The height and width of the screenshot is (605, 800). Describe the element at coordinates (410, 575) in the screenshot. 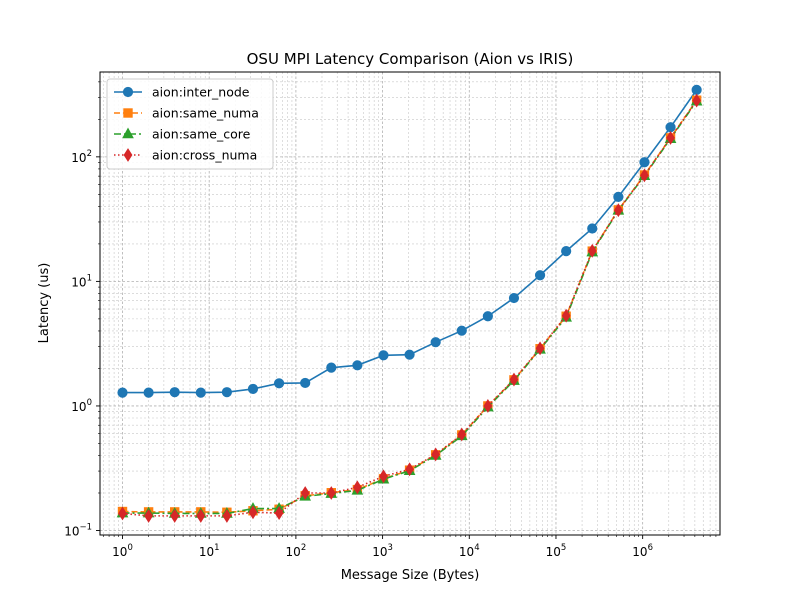

I see `x-axis-label: Message Size (Bytes)` at that location.